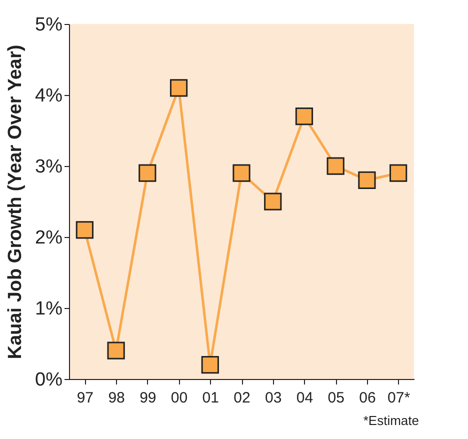 This screenshot has width=468, height=439. What do you see at coordinates (210, 398) in the screenshot?
I see `x-tick-label: 01` at bounding box center [210, 398].